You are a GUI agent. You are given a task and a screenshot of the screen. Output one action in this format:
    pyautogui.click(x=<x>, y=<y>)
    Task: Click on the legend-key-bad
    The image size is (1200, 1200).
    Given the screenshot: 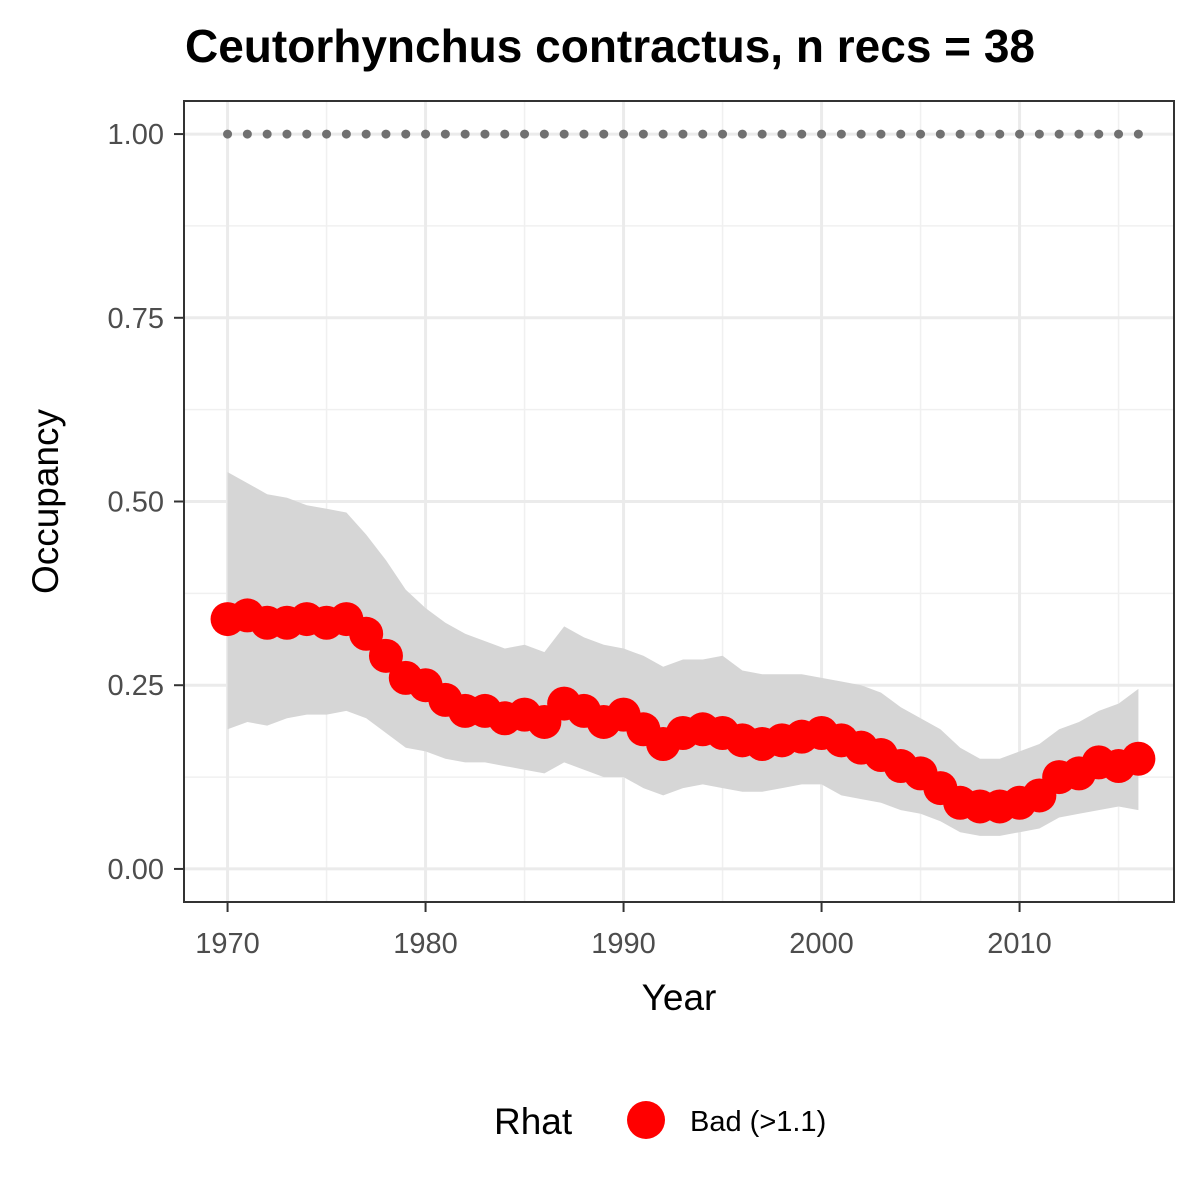 What is the action you would take?
    pyautogui.click(x=646, y=1120)
    